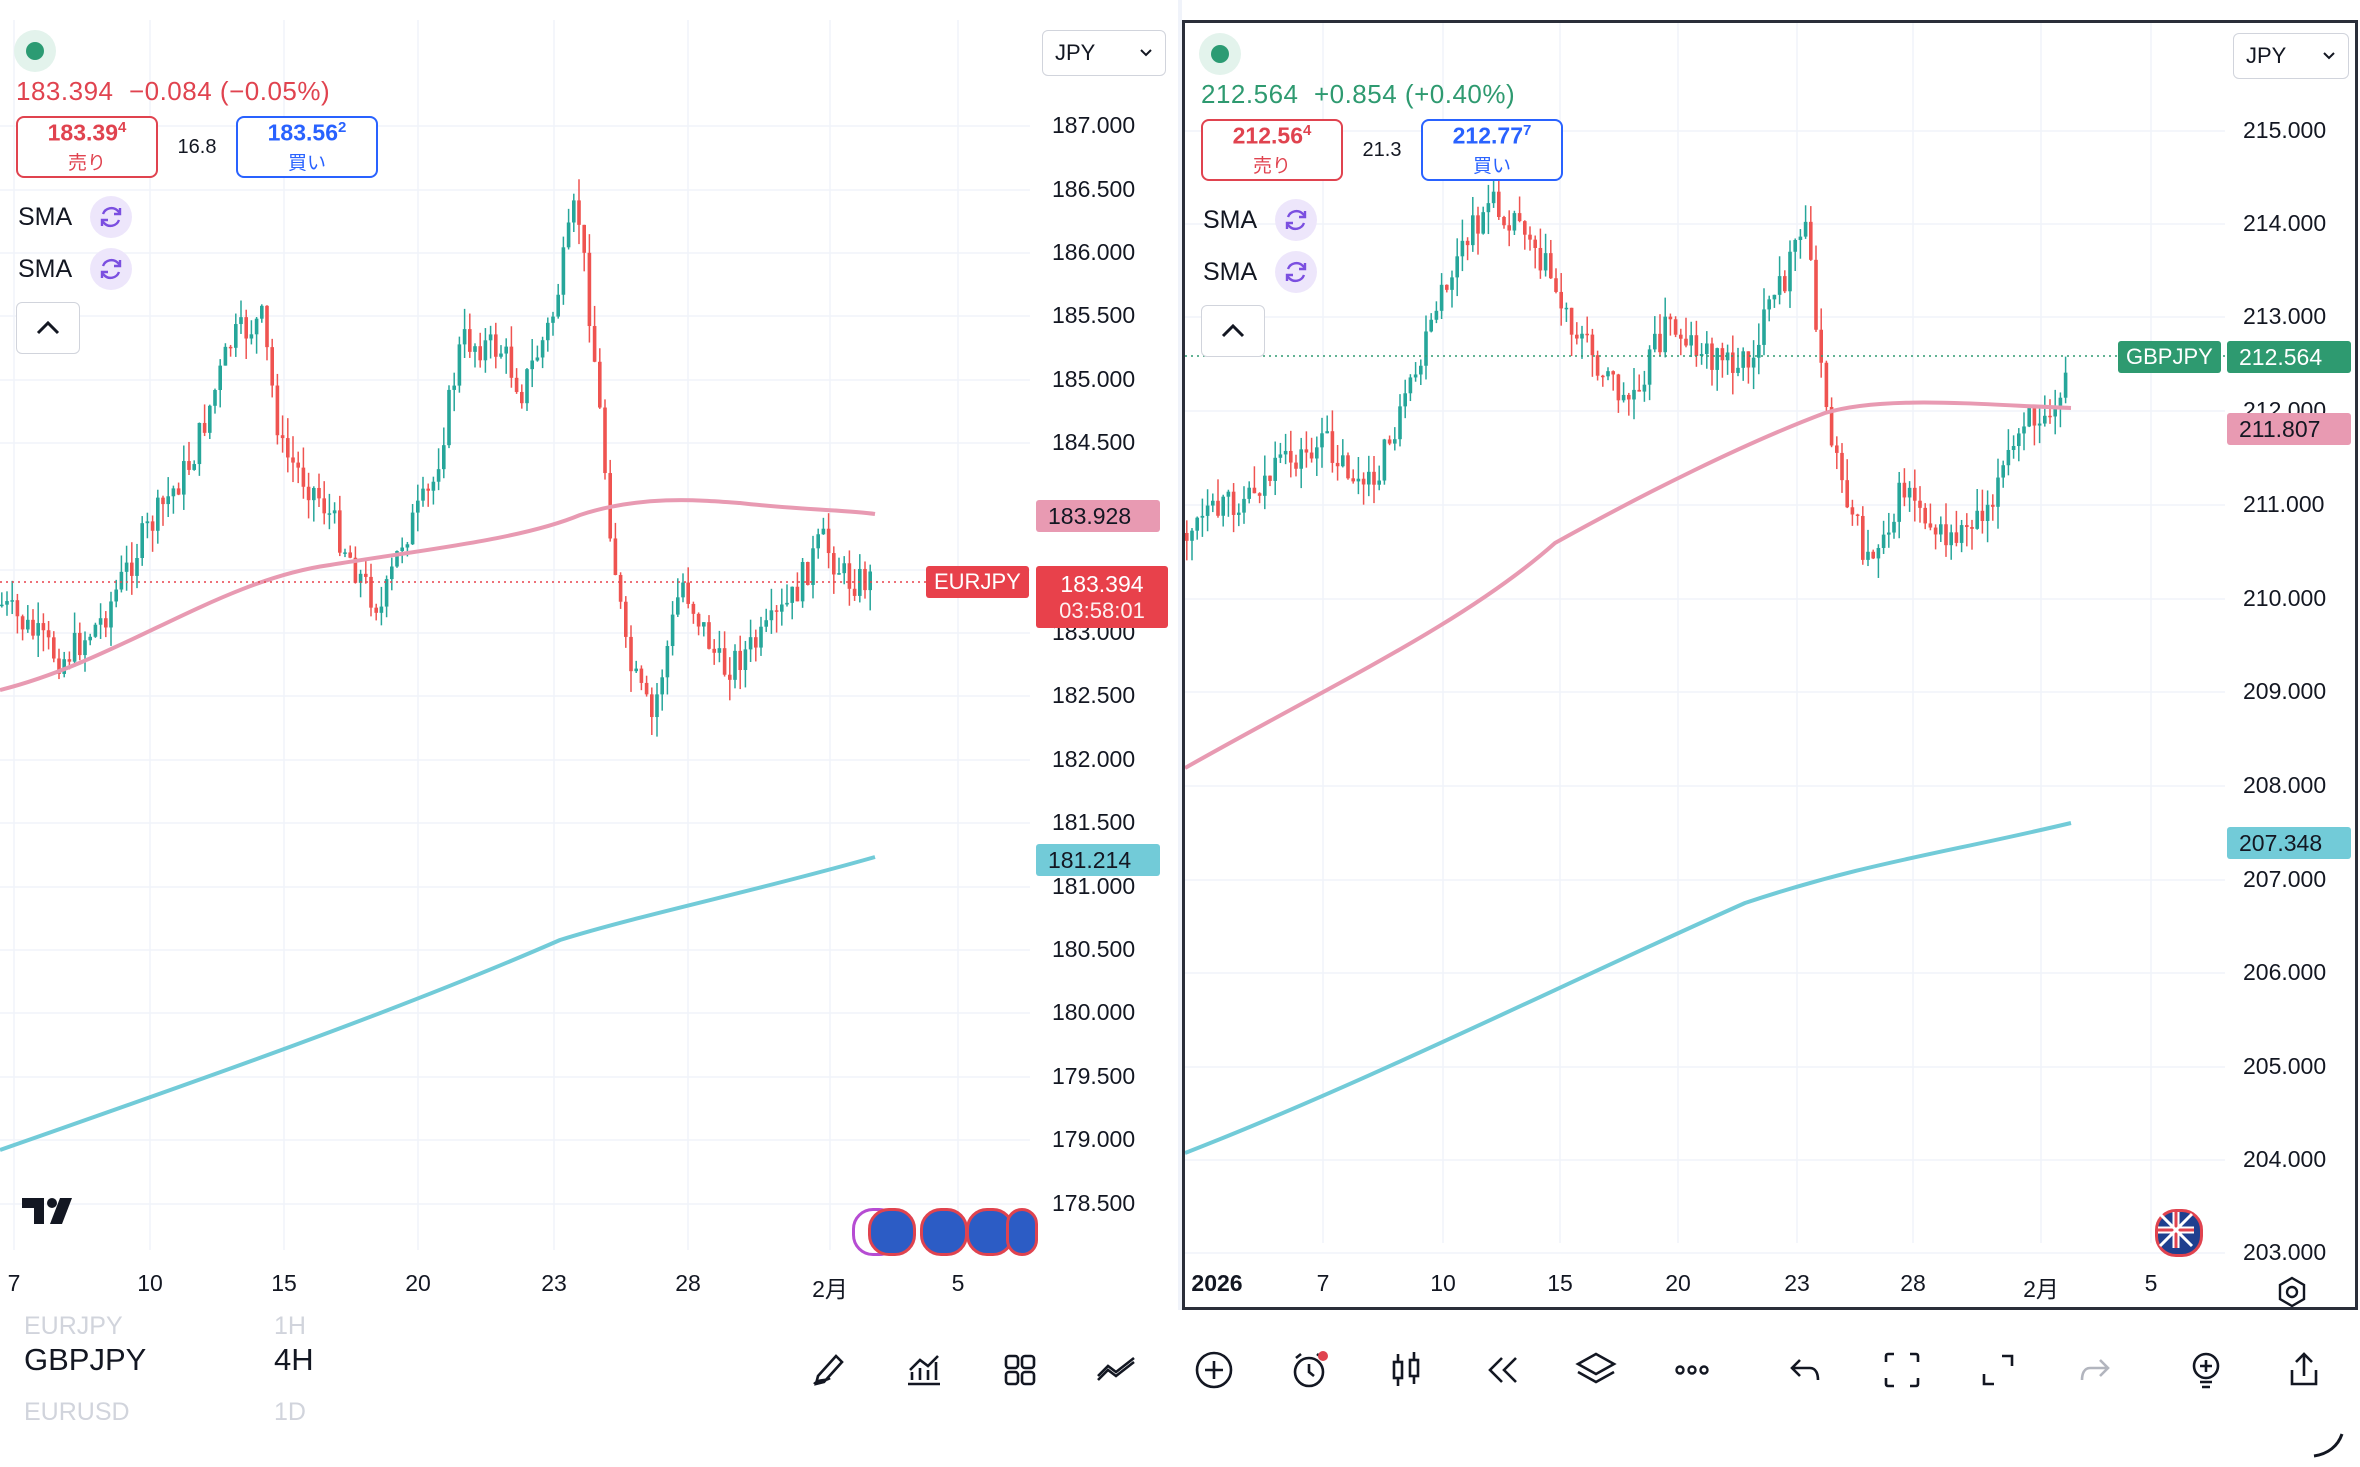  What do you see at coordinates (1260, 220) in the screenshot?
I see `right-sma-1: SMA` at bounding box center [1260, 220].